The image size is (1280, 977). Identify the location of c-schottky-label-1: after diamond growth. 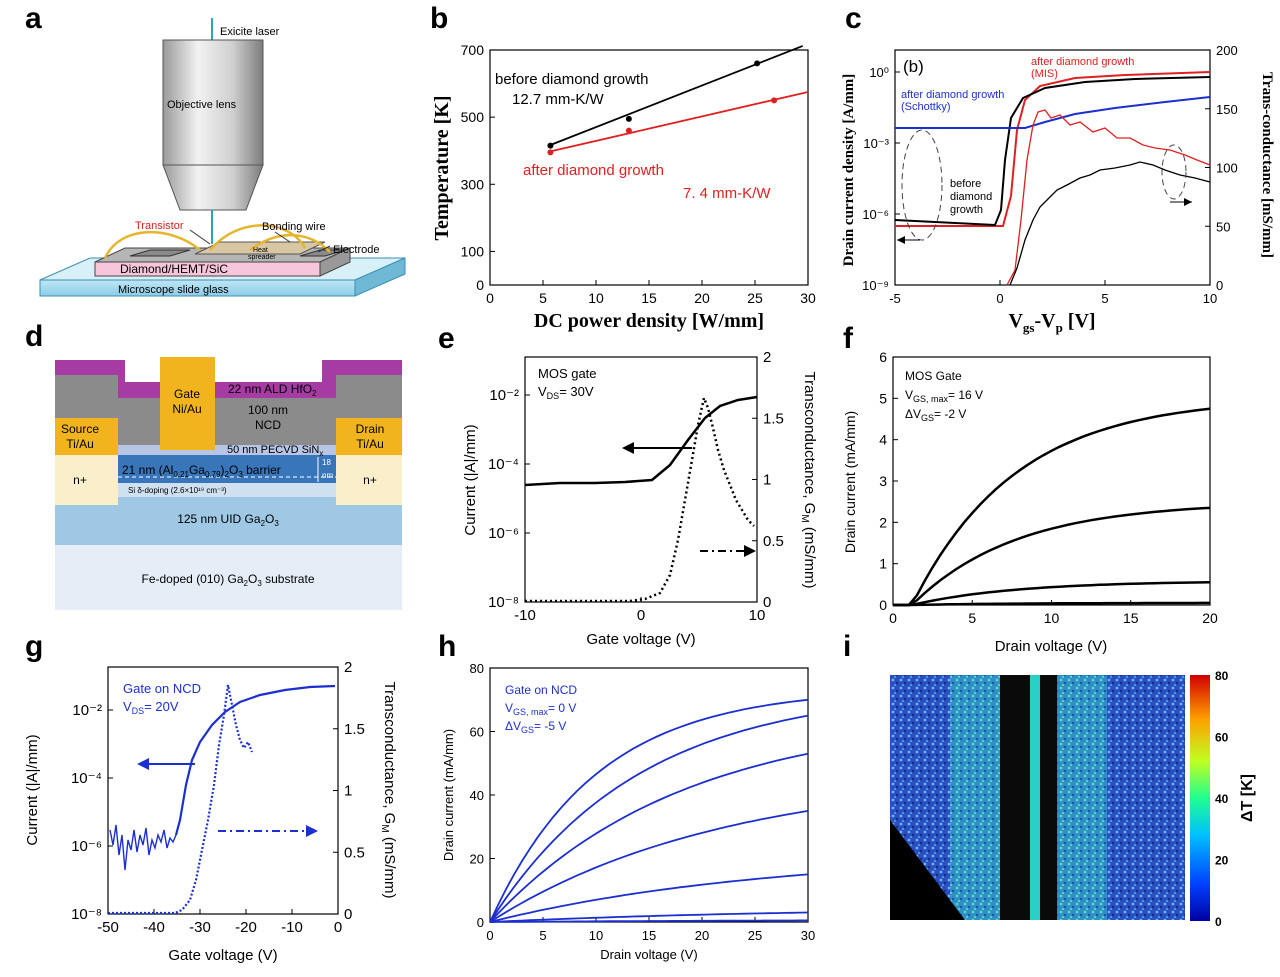
(952, 95).